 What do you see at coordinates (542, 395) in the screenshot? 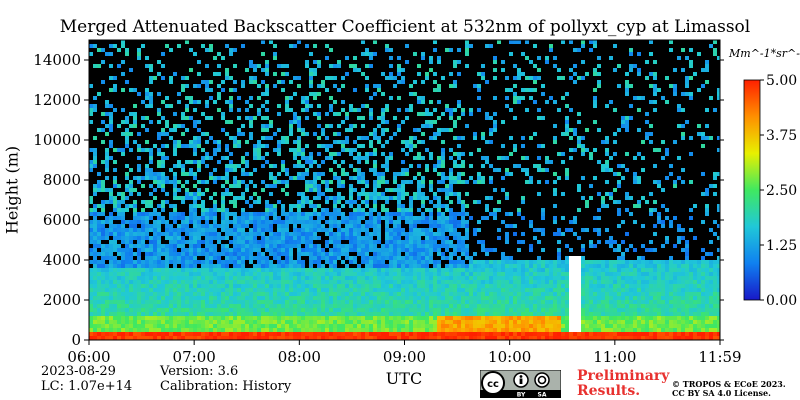
I see `sa-label: SA` at bounding box center [542, 395].